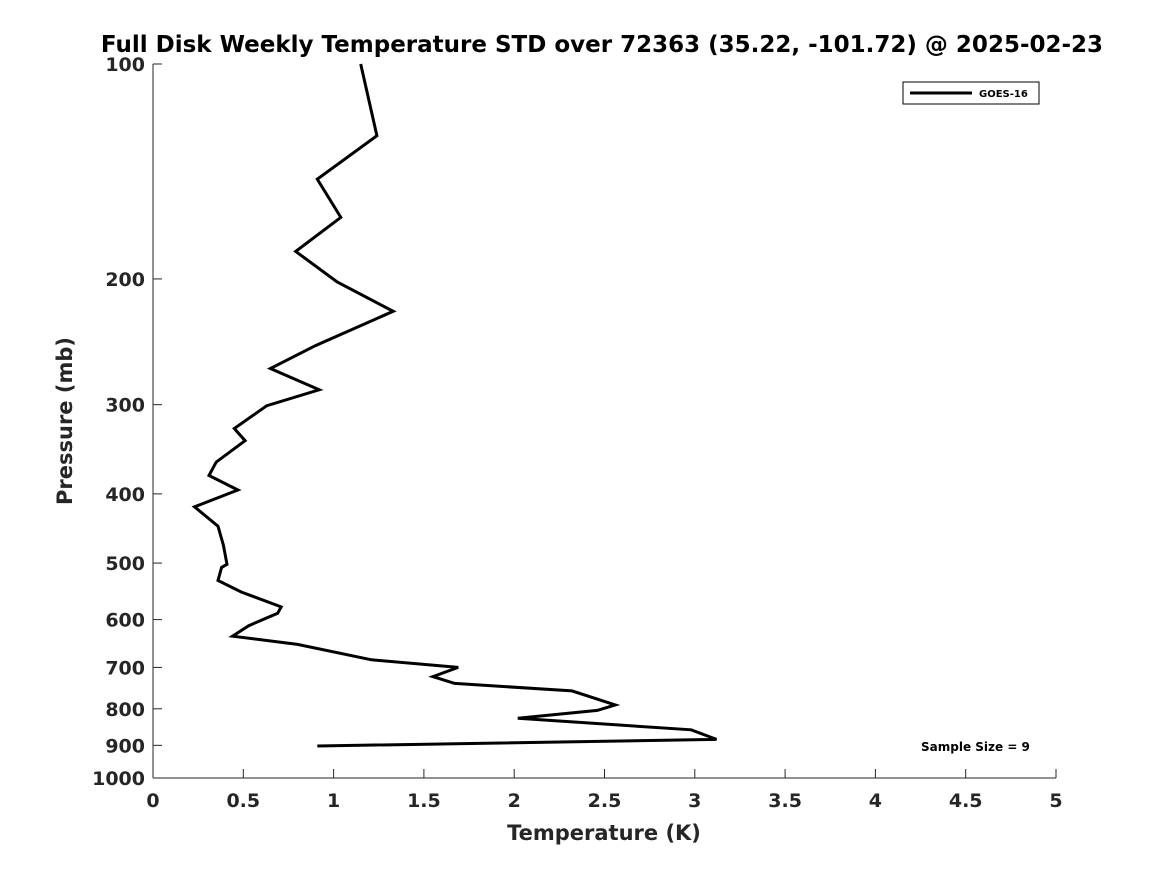 This screenshot has width=1167, height=875. What do you see at coordinates (971, 93) in the screenshot?
I see `legend: GOES-16` at bounding box center [971, 93].